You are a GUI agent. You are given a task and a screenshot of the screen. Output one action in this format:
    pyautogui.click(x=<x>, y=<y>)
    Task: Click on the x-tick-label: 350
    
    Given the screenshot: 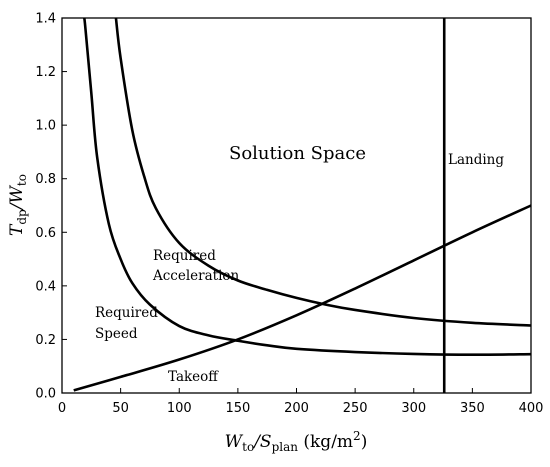 What is the action you would take?
    pyautogui.click(x=472, y=408)
    